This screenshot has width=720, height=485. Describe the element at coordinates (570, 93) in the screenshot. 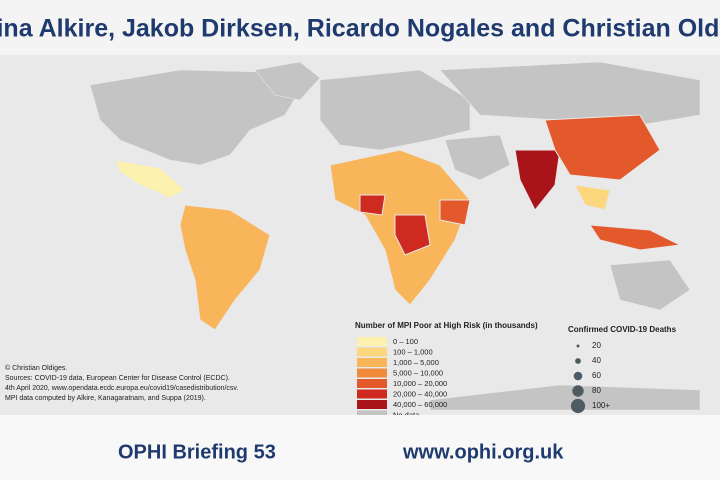

I see `russia` at that location.